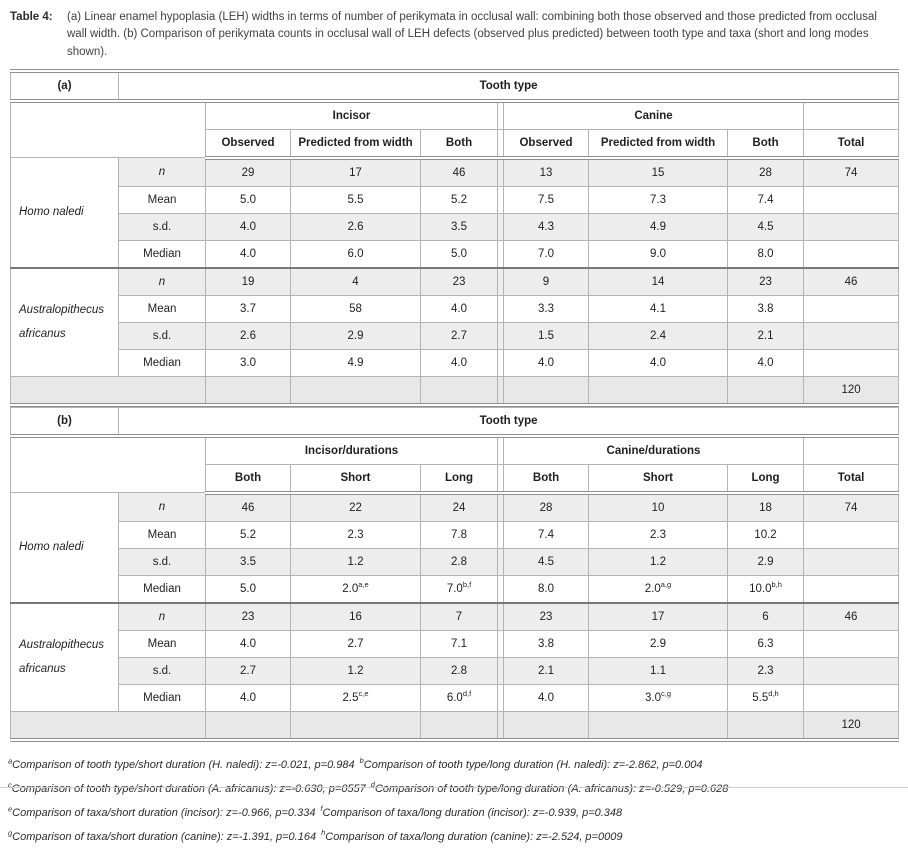 This screenshot has height=849, width=908. Describe the element at coordinates (248, 172) in the screenshot. I see `value-cell: 29` at that location.